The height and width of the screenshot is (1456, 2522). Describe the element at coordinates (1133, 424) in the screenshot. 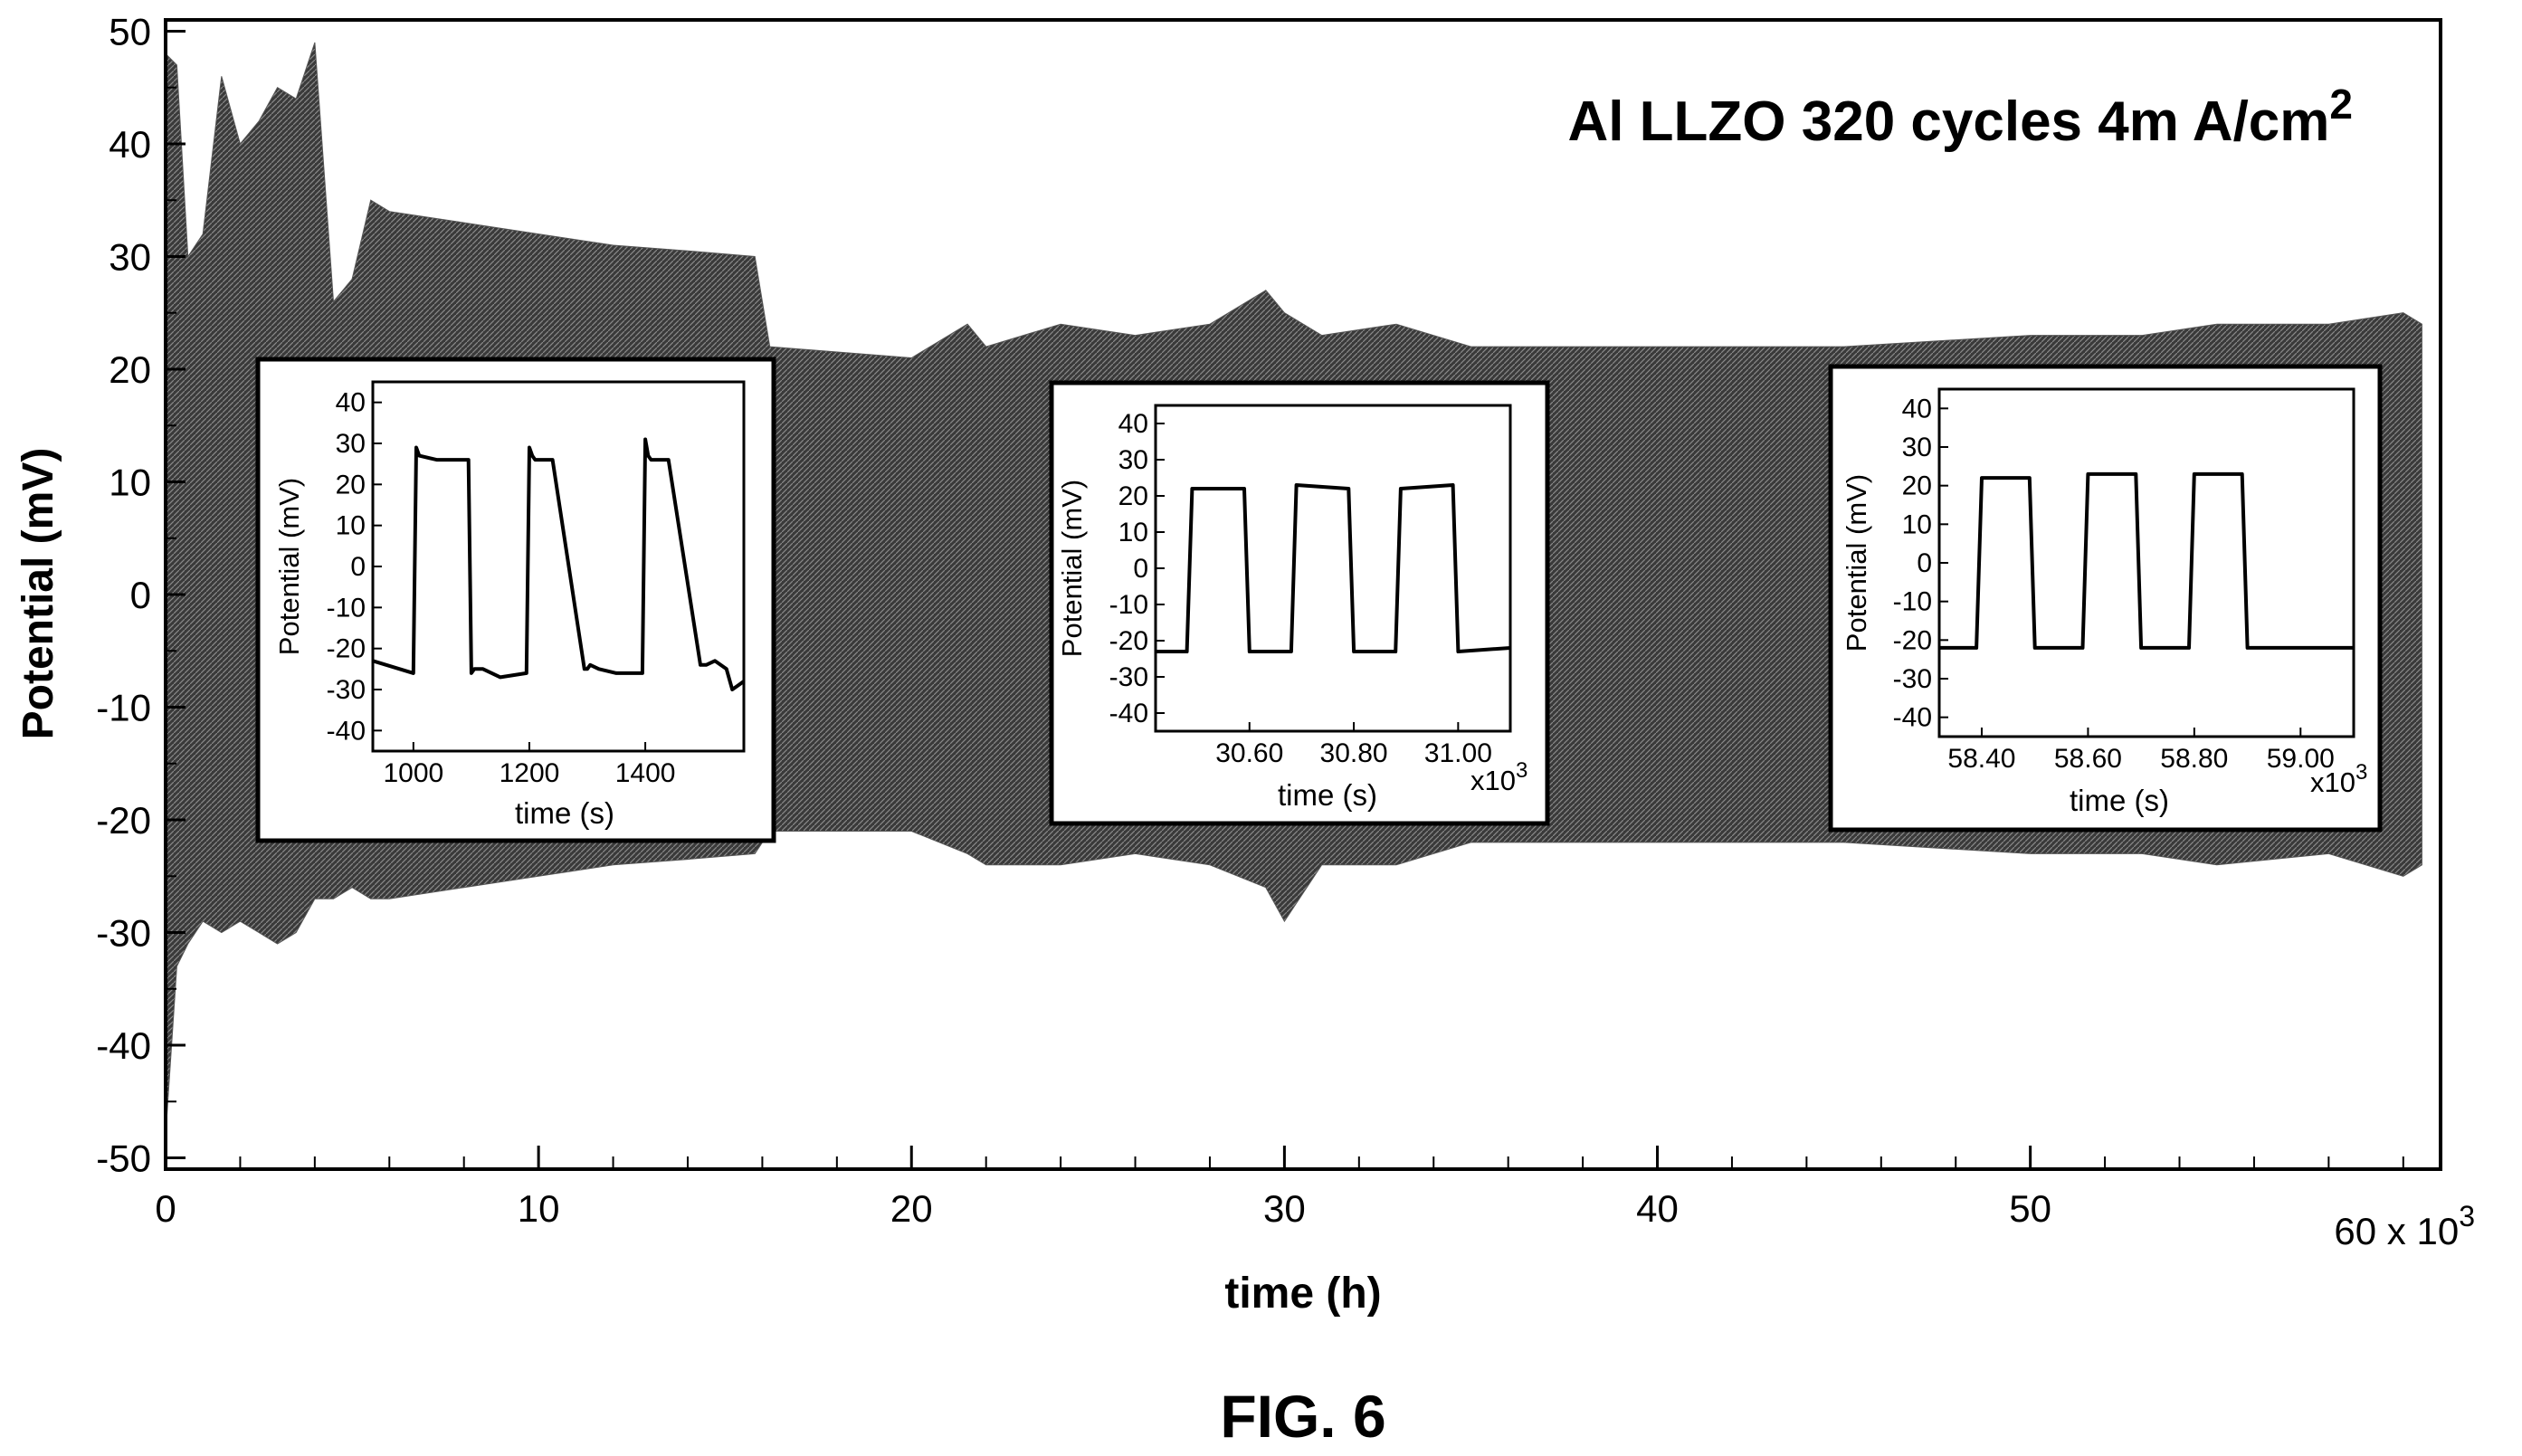

I see `inset-2-y-tick-label: 40` at that location.